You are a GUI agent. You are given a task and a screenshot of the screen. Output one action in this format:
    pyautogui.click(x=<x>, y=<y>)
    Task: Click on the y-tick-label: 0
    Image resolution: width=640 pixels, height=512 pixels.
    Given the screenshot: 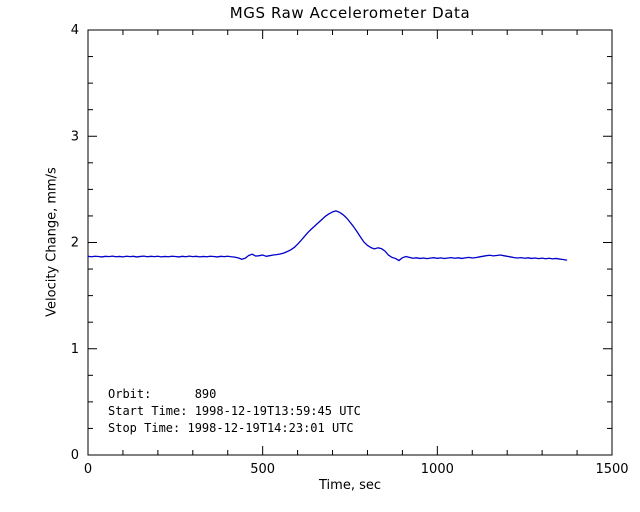 What is the action you would take?
    pyautogui.click(x=75, y=455)
    